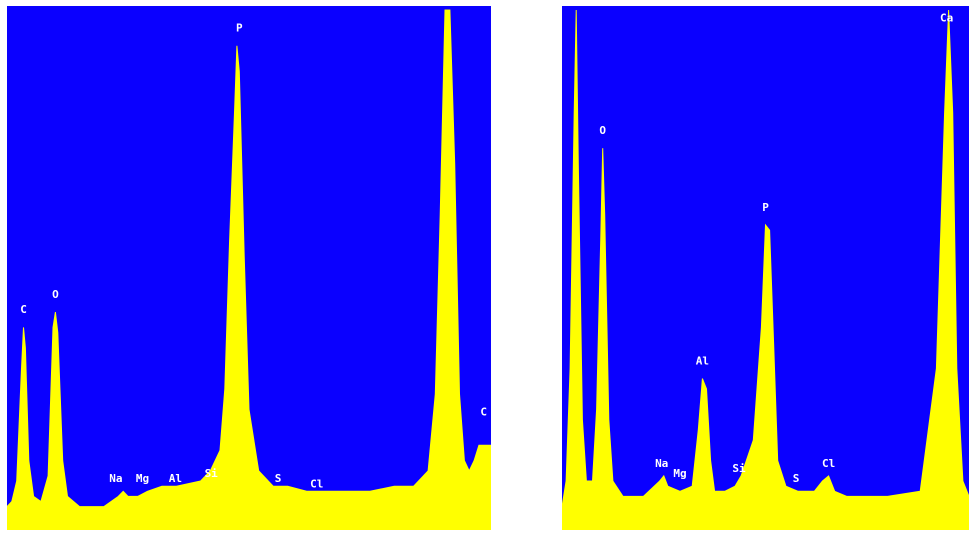 The image size is (972, 535). I want to click on peak-label-right-cl-7: Cl, so click(828, 463).